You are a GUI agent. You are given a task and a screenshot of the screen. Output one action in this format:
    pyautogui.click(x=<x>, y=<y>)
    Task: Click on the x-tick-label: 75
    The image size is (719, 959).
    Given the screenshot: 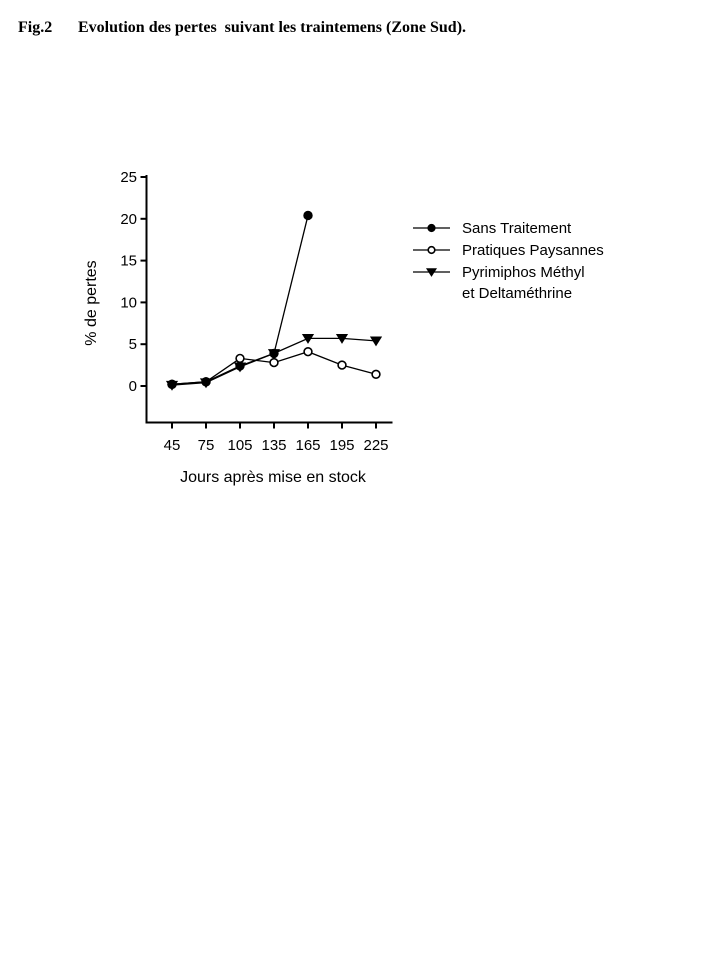 What is the action you would take?
    pyautogui.click(x=206, y=445)
    